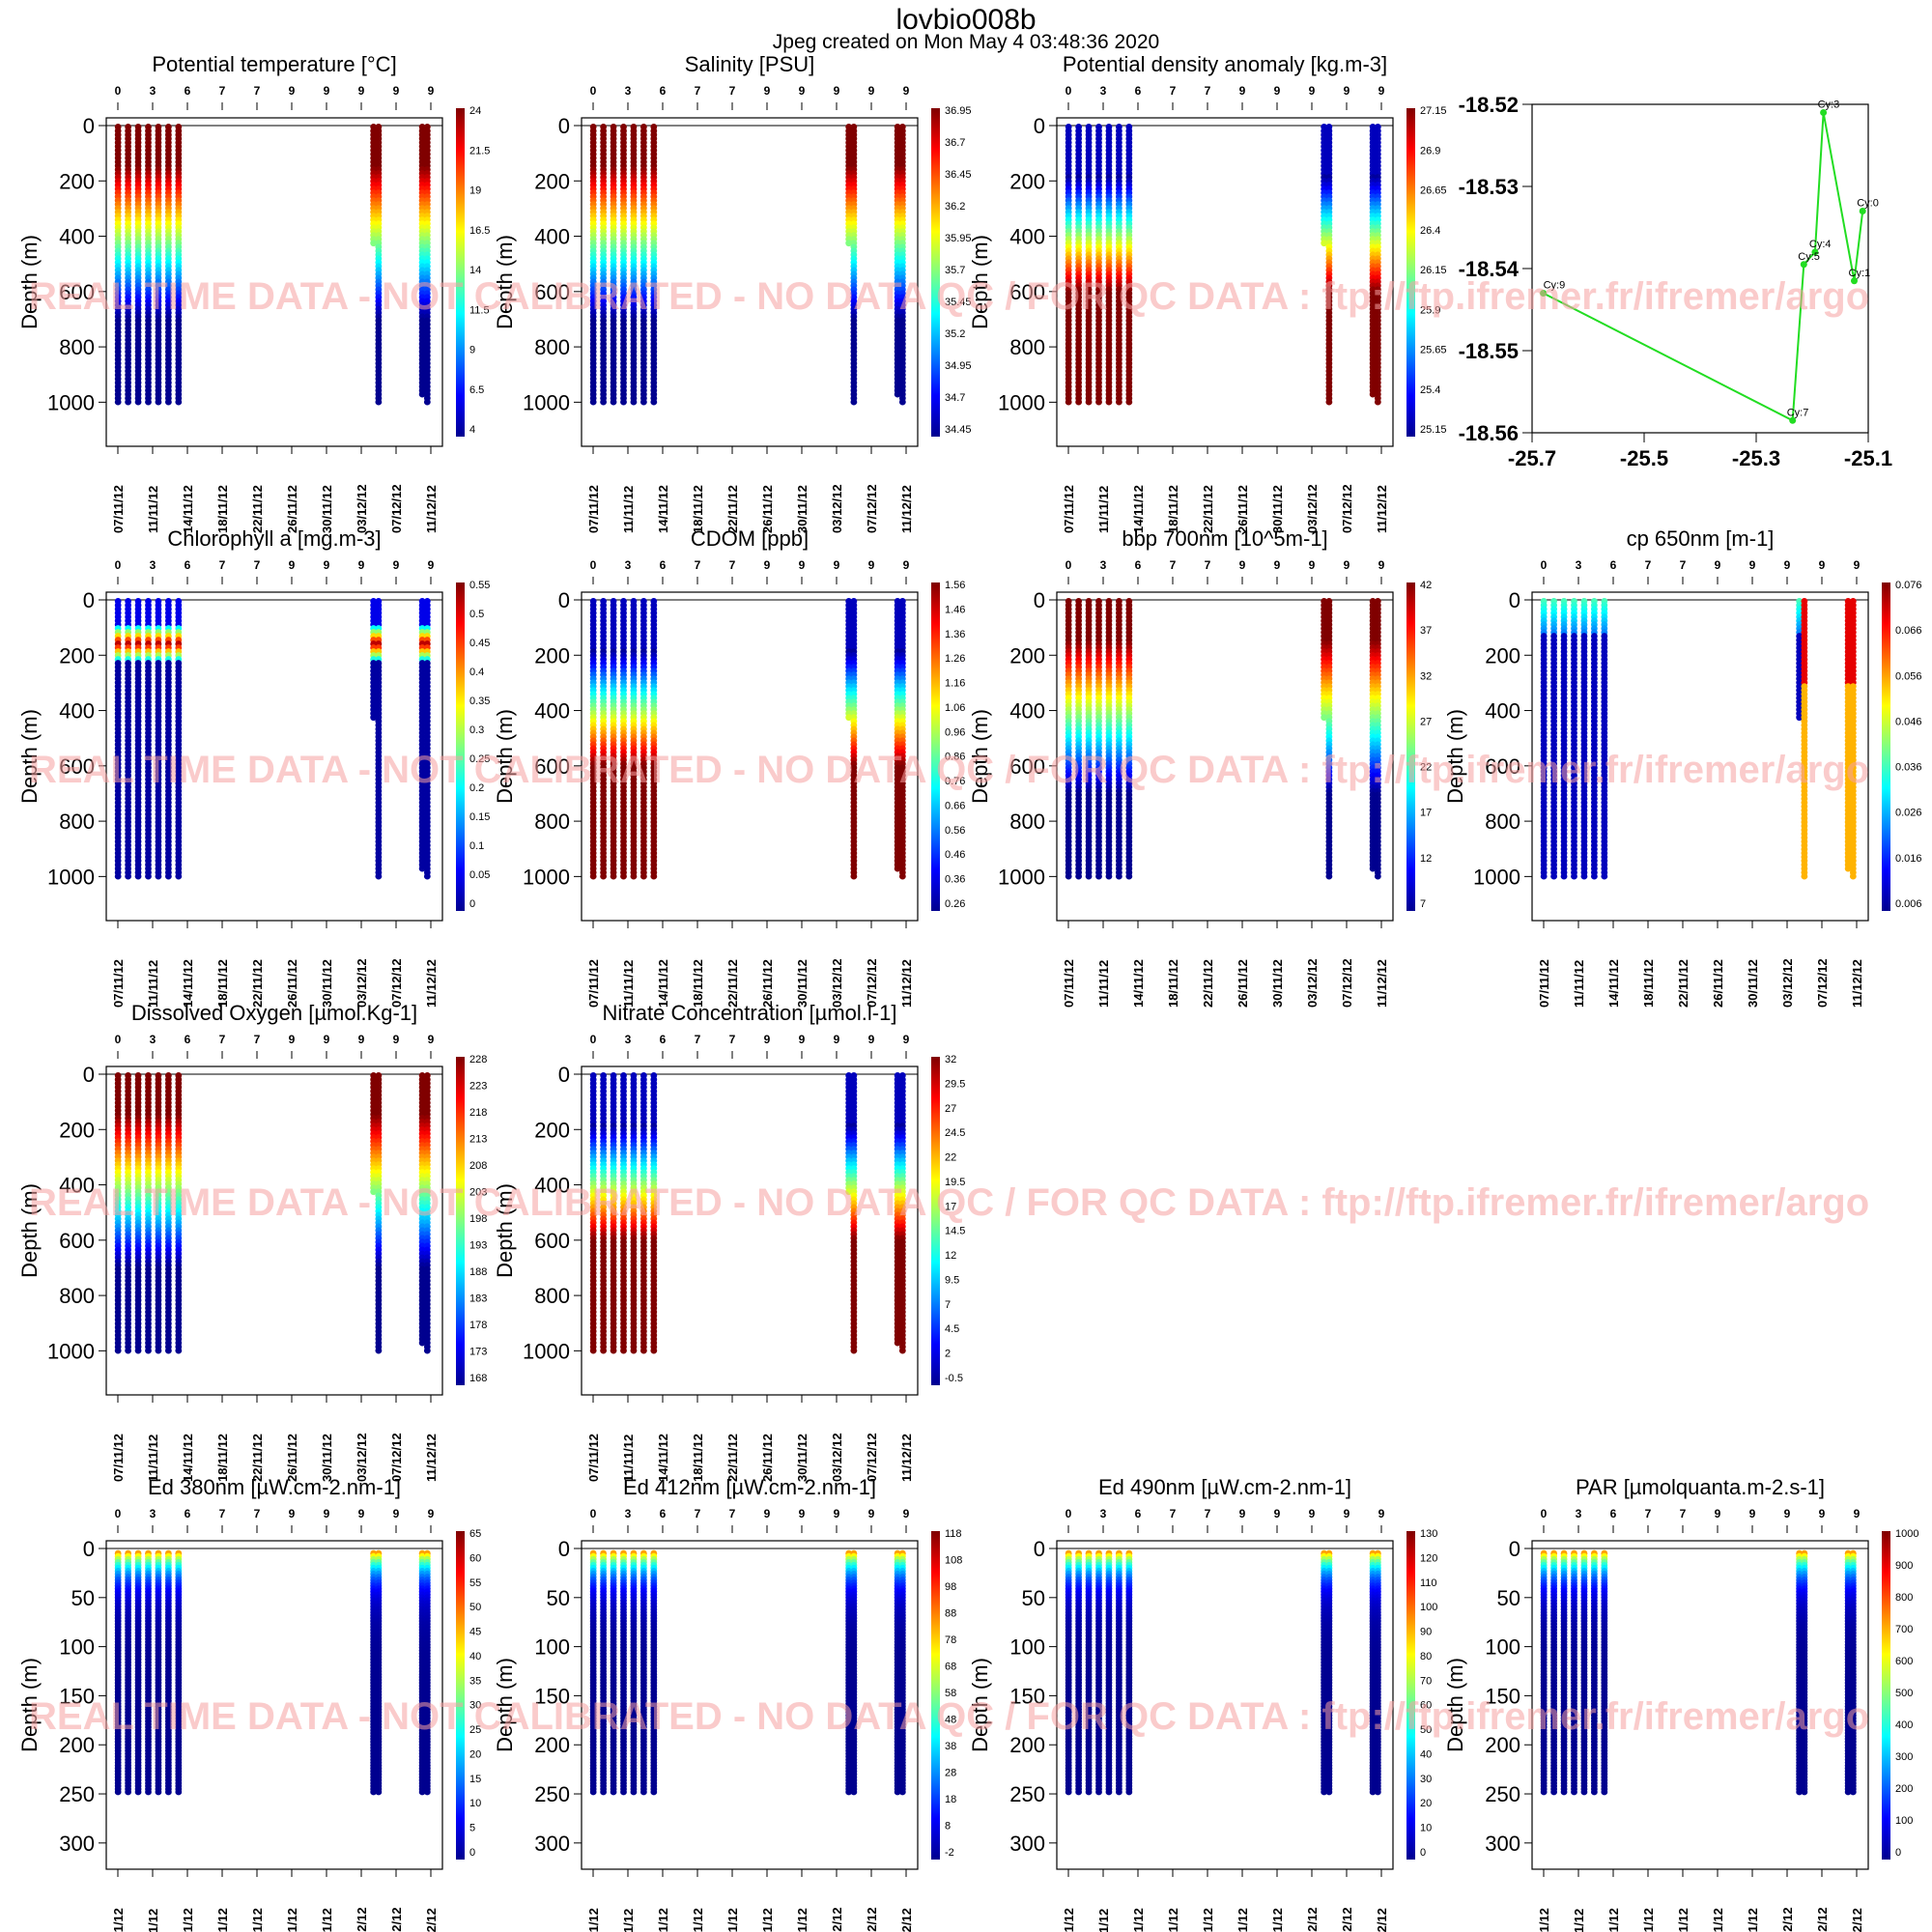 This screenshot has height=1932, width=1932. Describe the element at coordinates (476, 846) in the screenshot. I see `colorbar-tick-label: 0.1` at that location.